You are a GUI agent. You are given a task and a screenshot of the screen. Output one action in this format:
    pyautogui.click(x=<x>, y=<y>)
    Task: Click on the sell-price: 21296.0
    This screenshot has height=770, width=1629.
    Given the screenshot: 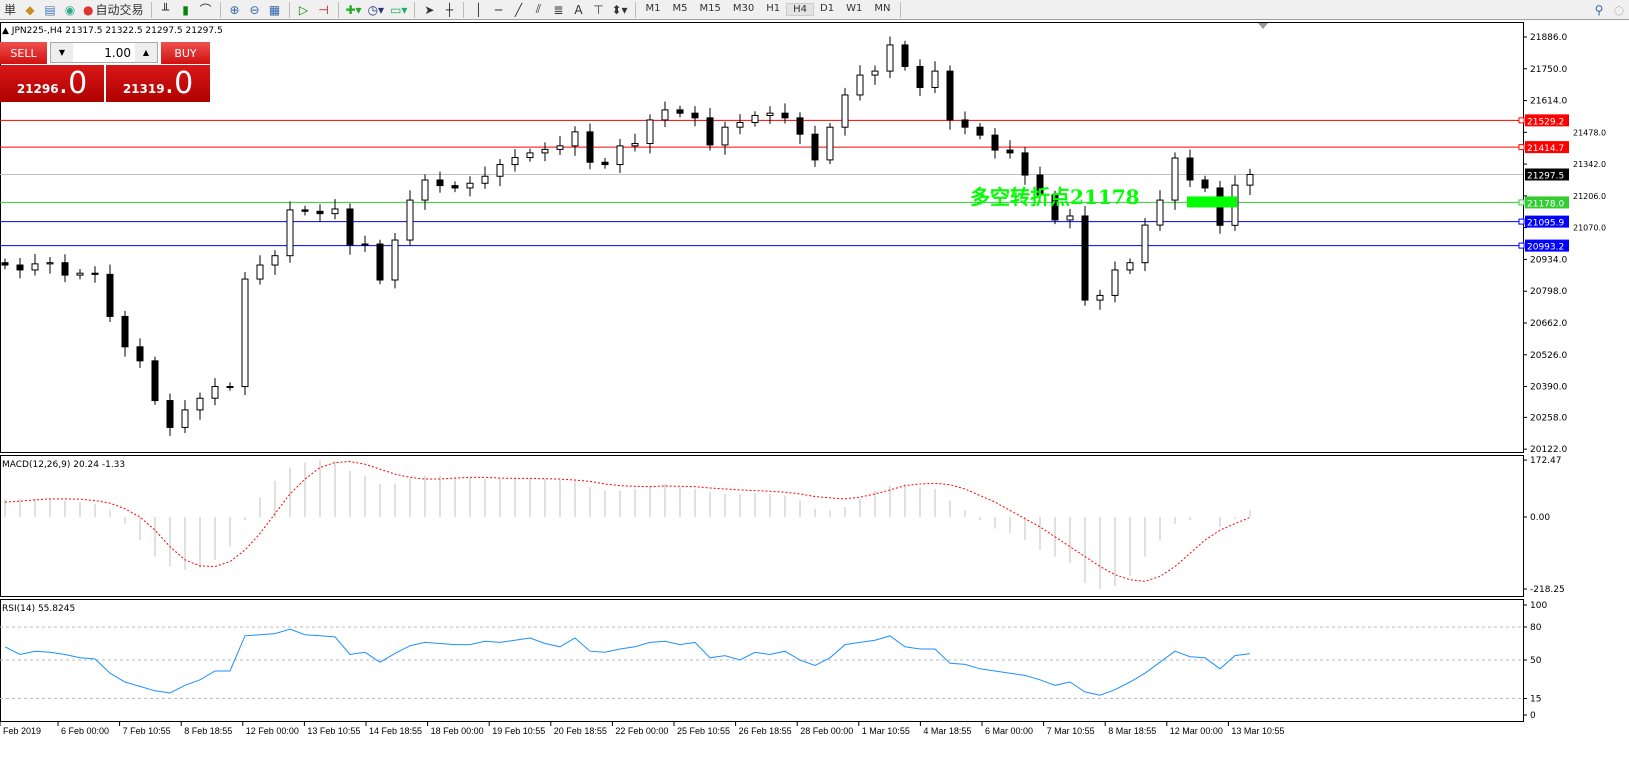 What is the action you would take?
    pyautogui.click(x=52, y=83)
    